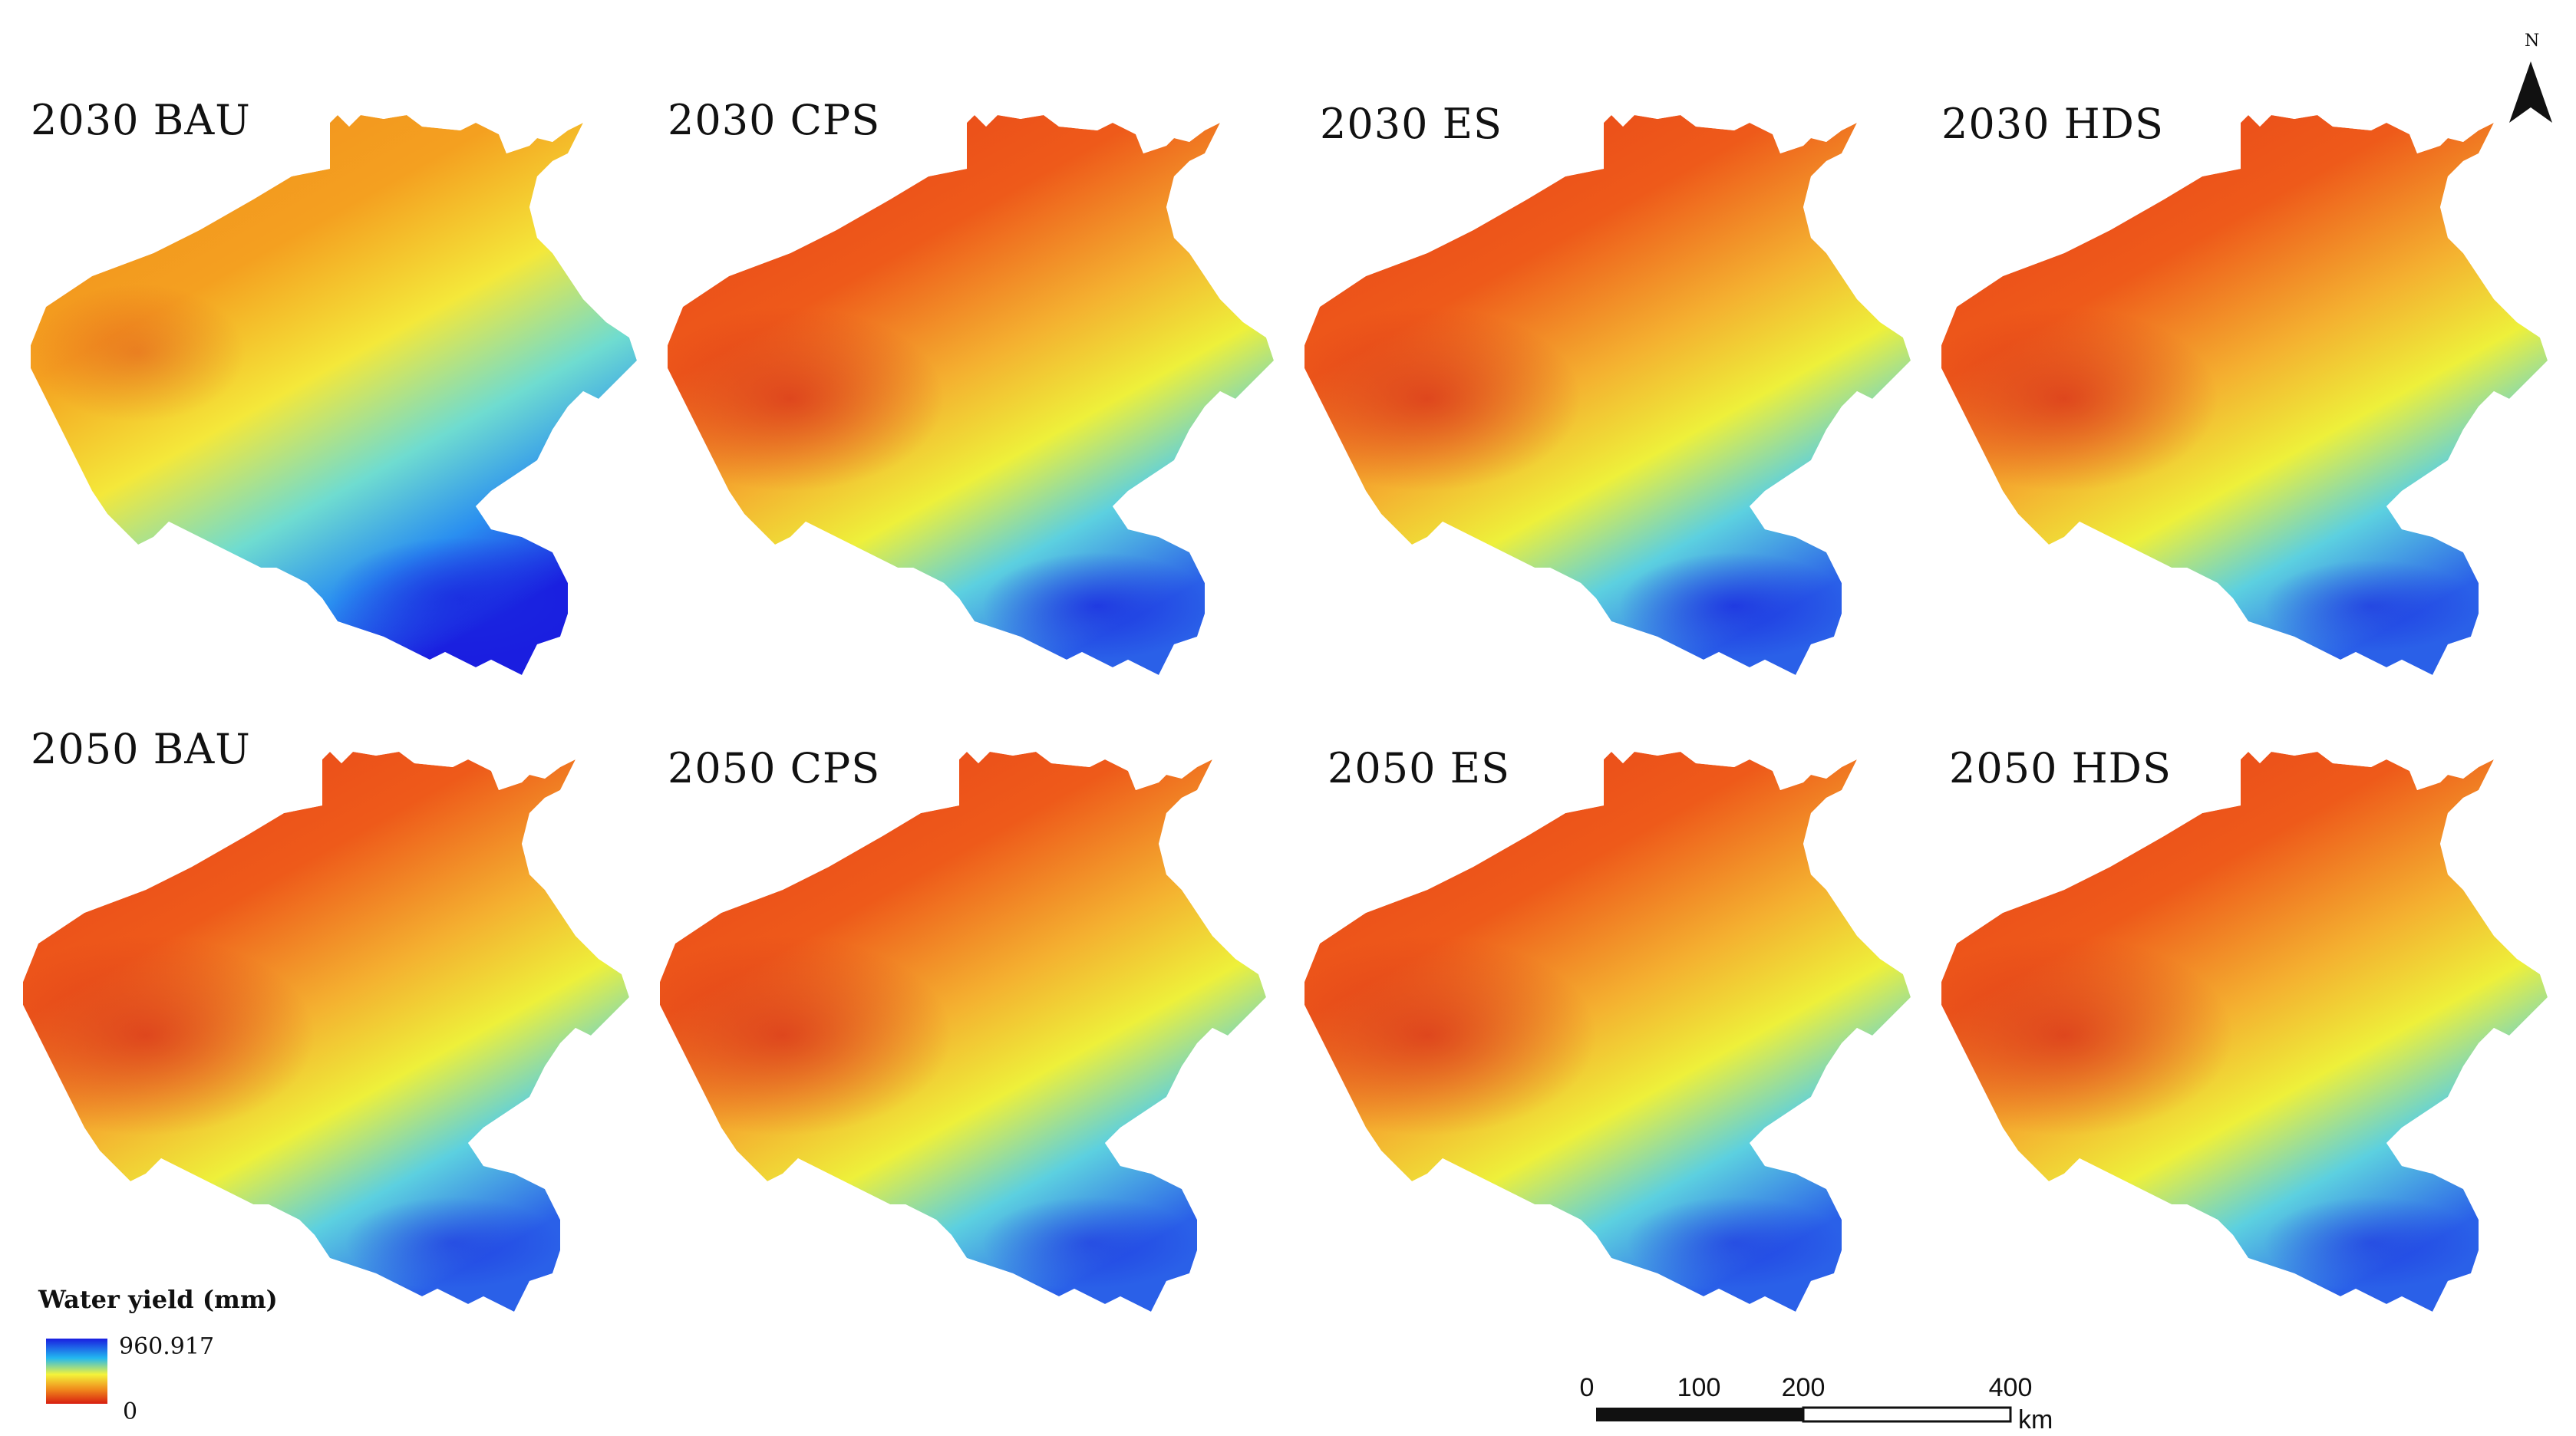 The image size is (2576, 1436). What do you see at coordinates (2532, 41) in the screenshot?
I see `north-label: N` at bounding box center [2532, 41].